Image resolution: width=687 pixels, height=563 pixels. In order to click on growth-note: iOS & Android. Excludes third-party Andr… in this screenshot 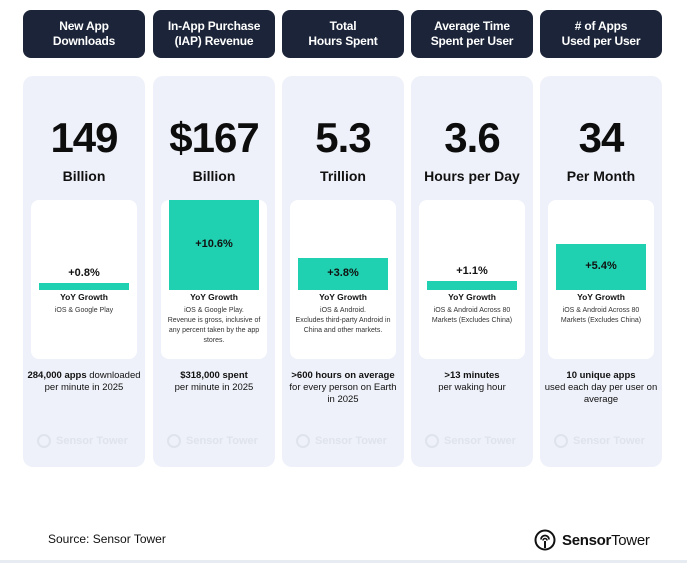, I will do `click(343, 320)`.